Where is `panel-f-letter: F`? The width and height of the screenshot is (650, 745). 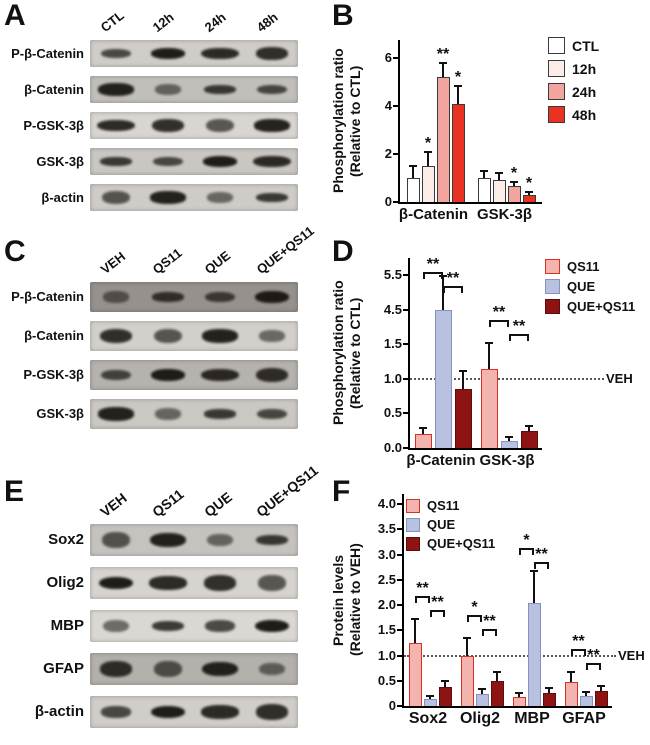
panel-f-letter: F is located at coordinates (341, 491).